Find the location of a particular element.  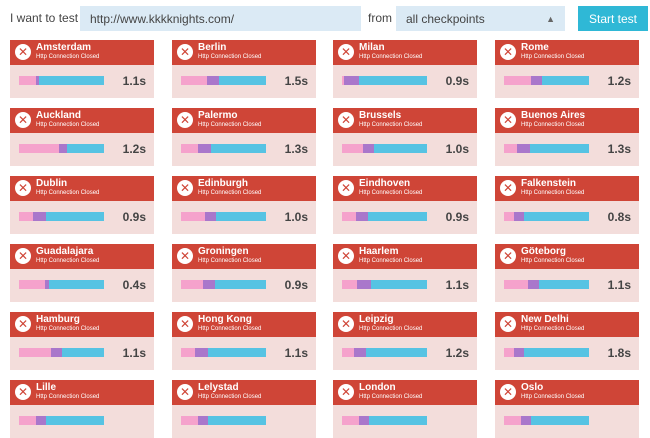

checkpoint-card: ✕ Göteborg Http Connection Closed 1.1s is located at coordinates (567, 273).